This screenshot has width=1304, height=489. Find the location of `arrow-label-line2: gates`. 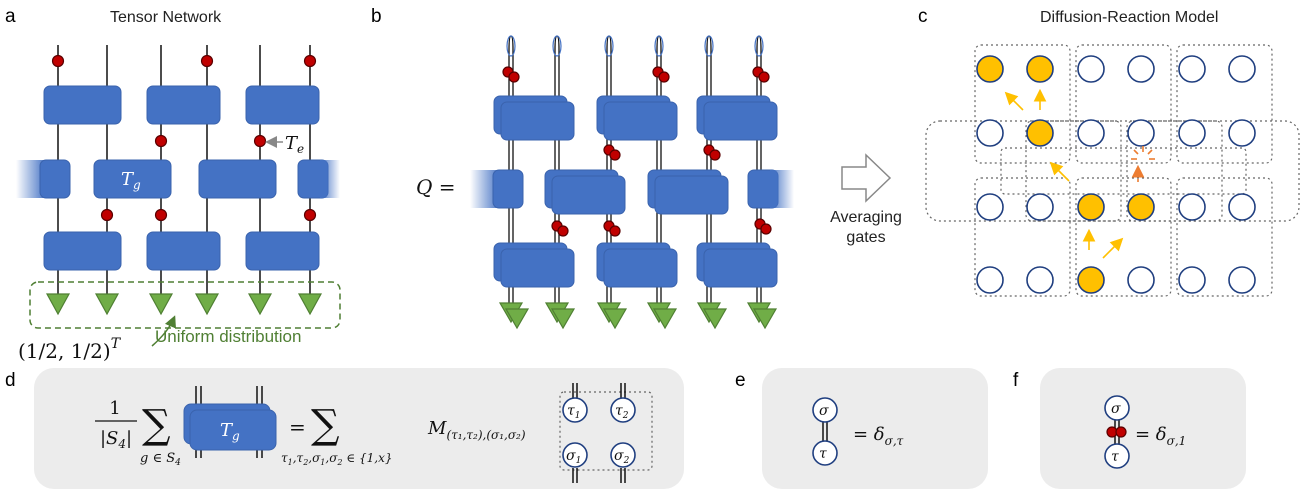

arrow-label-line2: gates is located at coordinates (865, 237).